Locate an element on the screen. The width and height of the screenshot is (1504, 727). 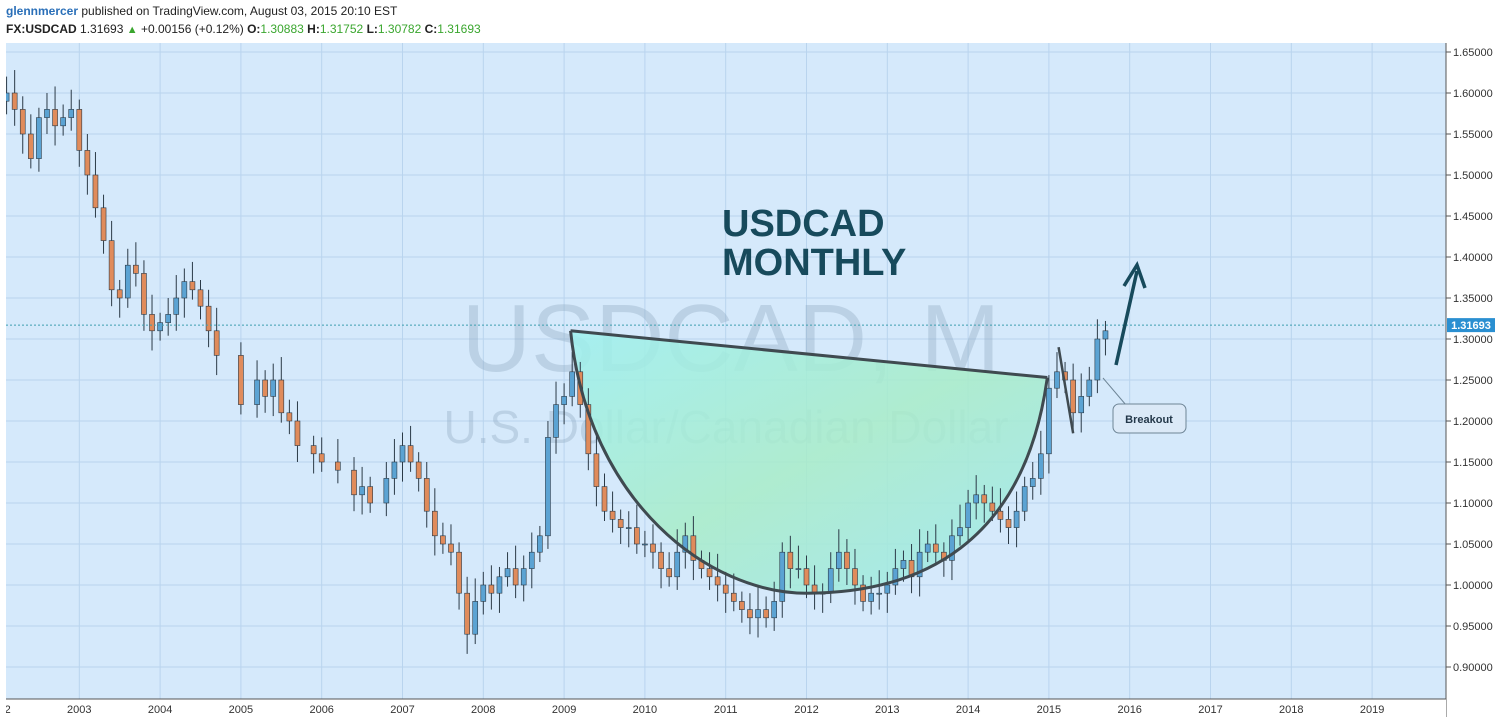
high-value: 1.31752 is located at coordinates (341, 29).